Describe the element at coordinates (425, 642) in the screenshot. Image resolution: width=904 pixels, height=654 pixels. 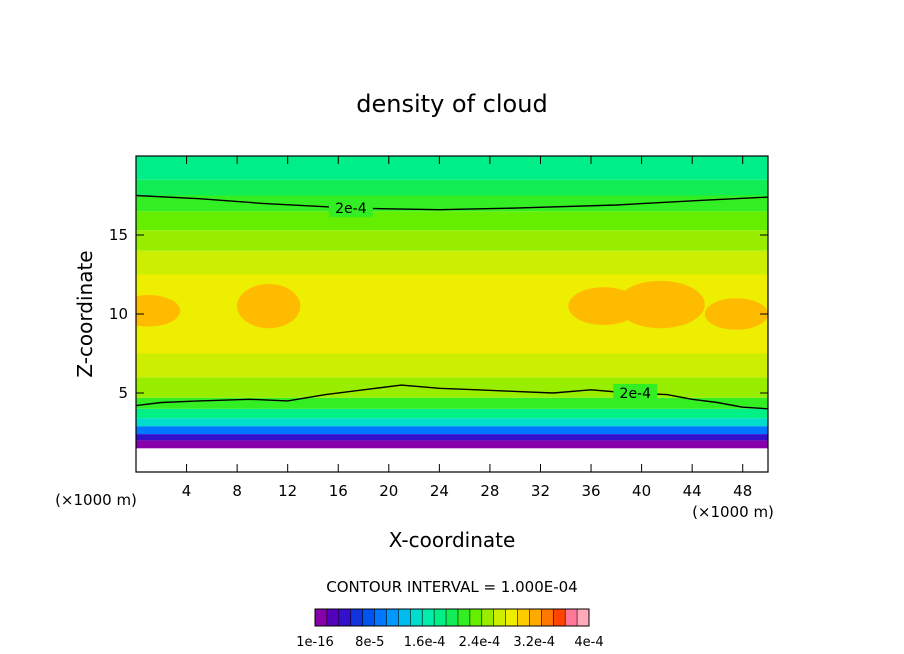
I see `colorbar-label-2: 1.6e-4` at that location.